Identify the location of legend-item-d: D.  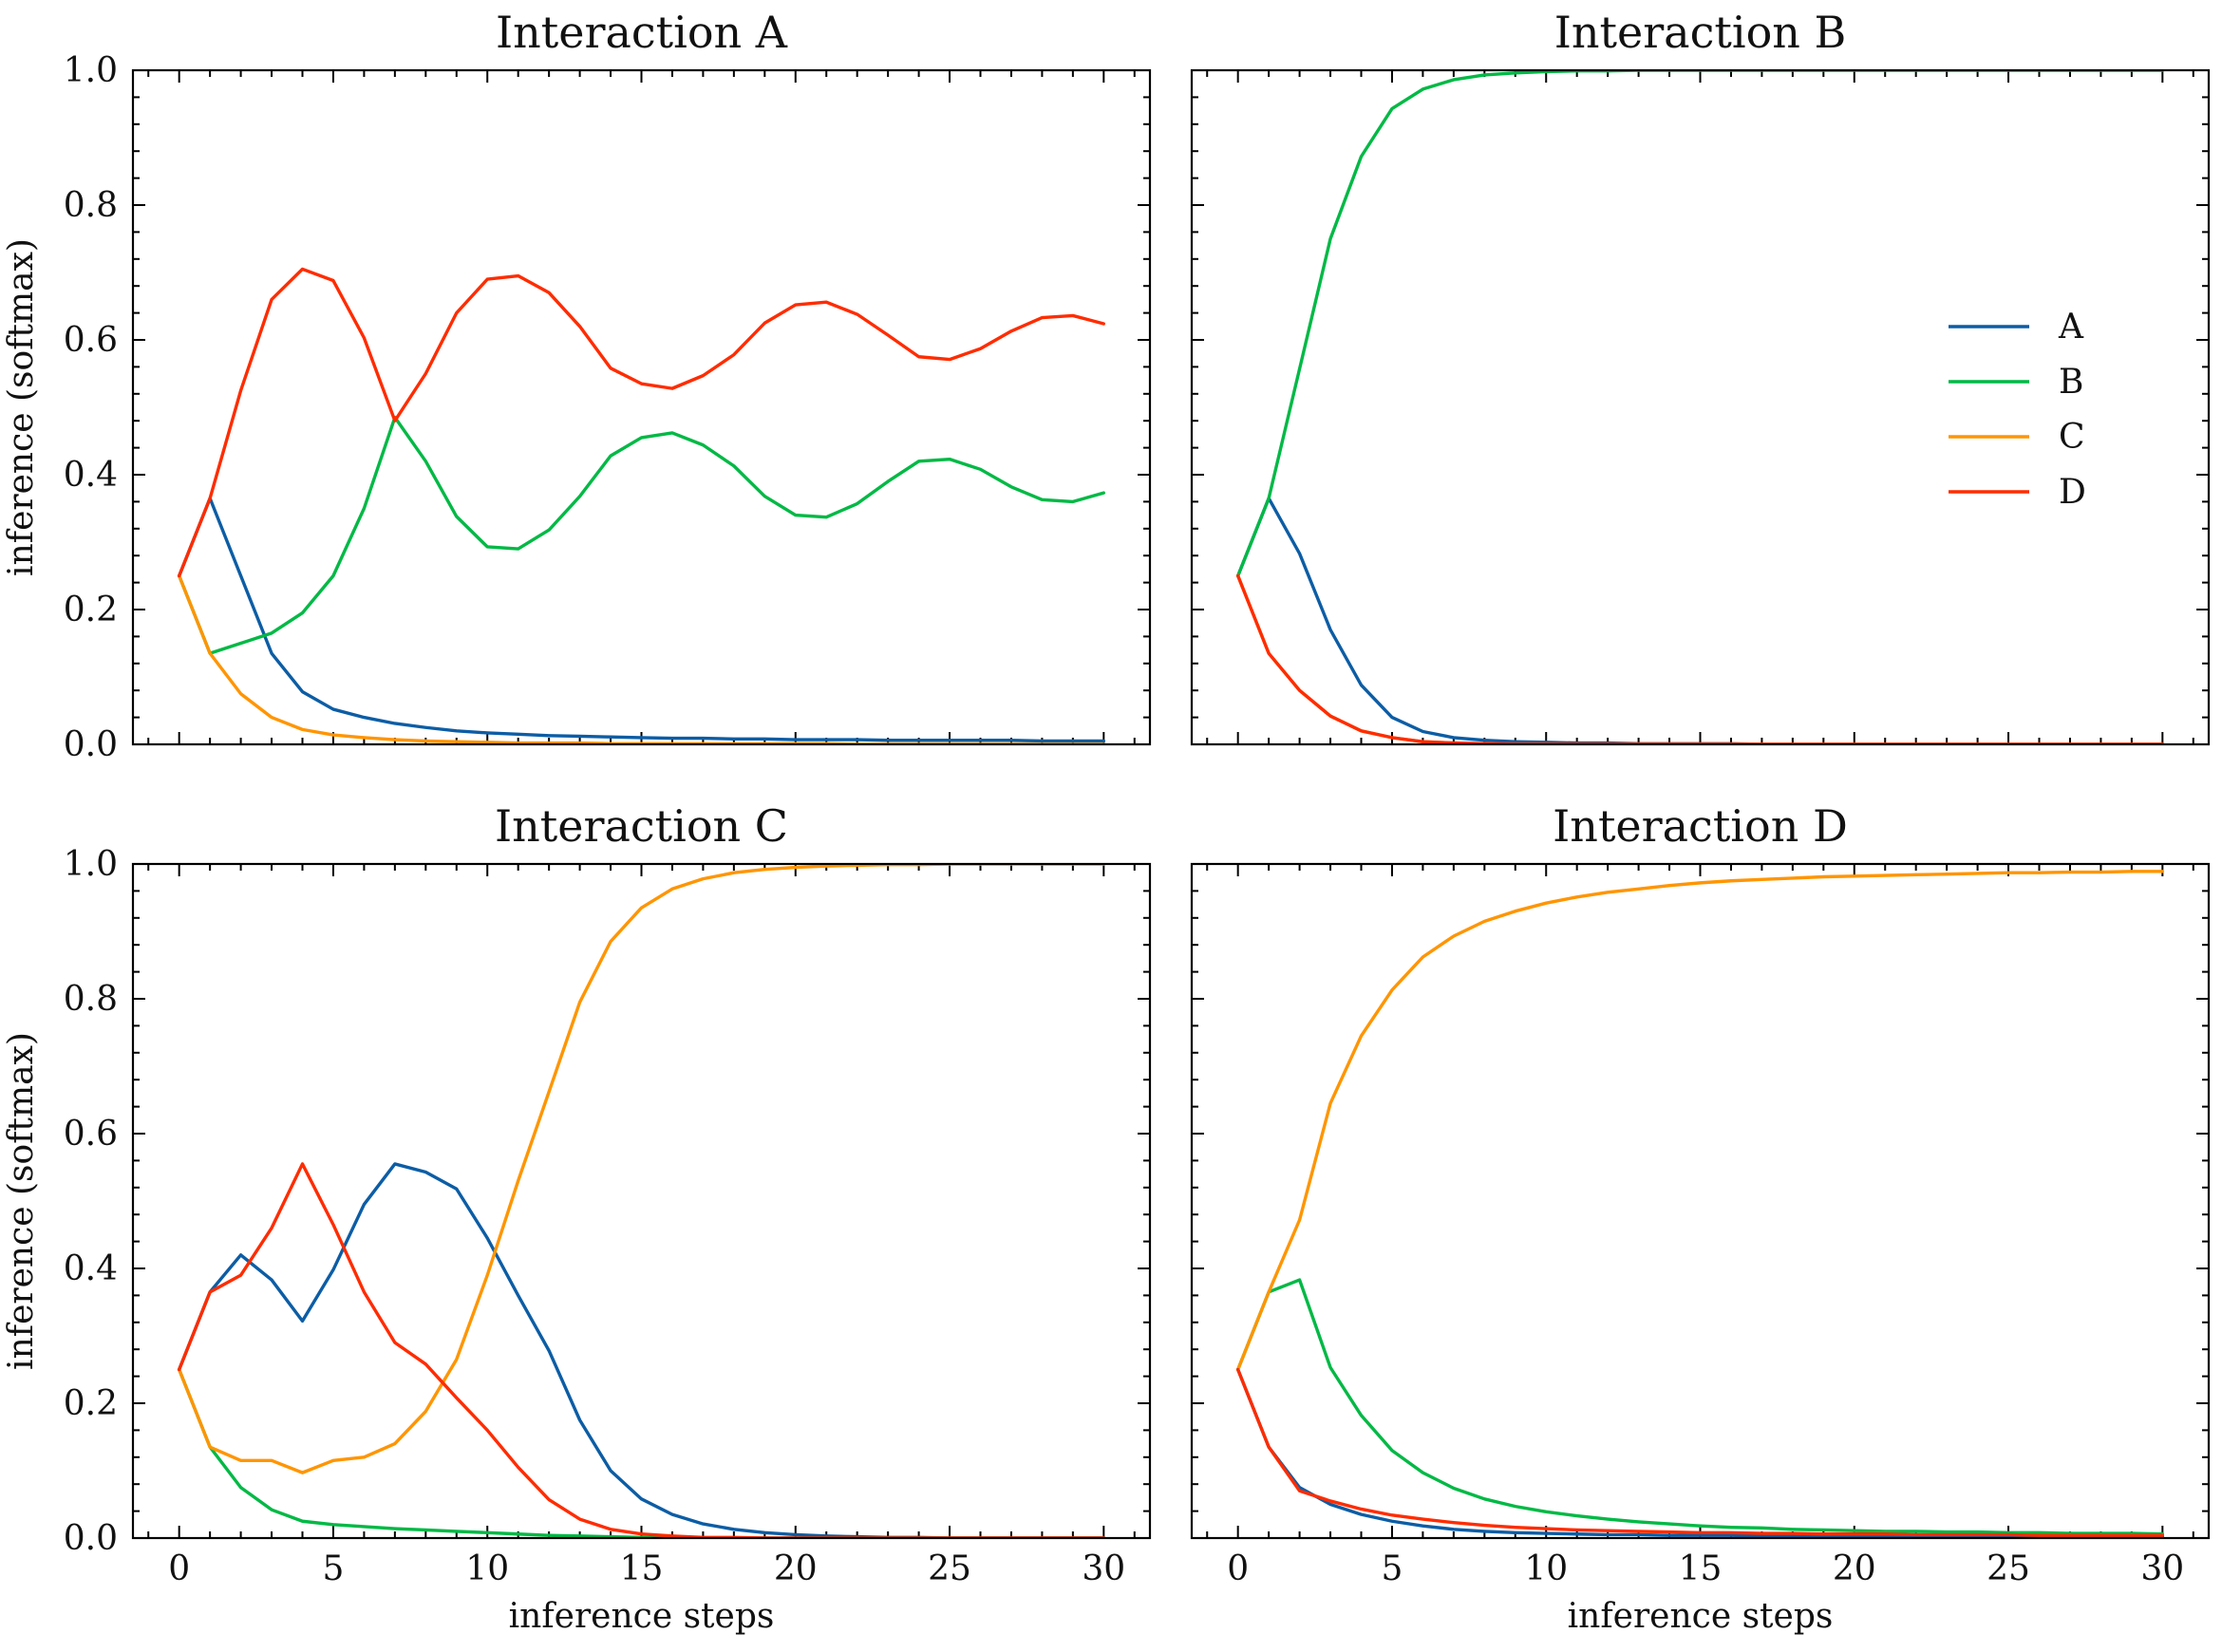
(2017, 492).